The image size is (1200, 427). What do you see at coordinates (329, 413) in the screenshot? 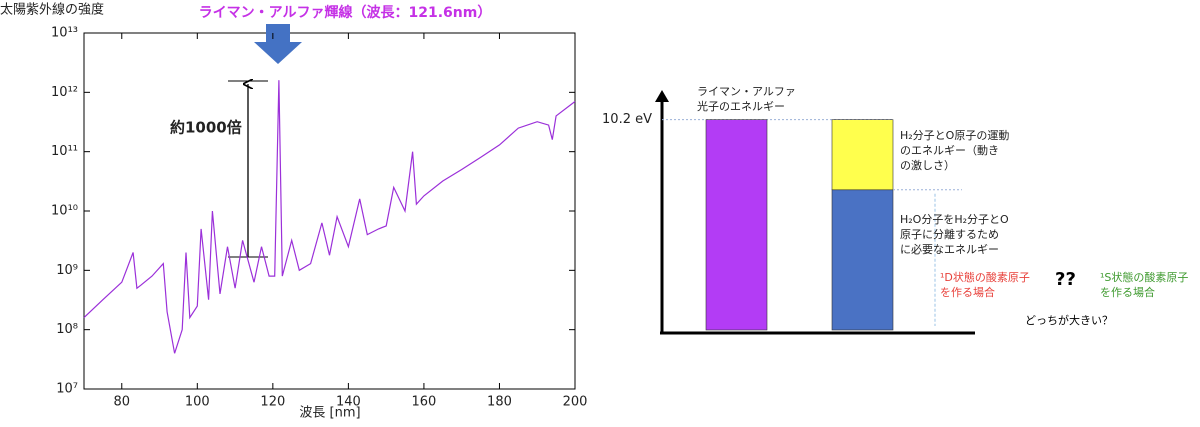
I see `x-axis-label: 波長 [nm]` at bounding box center [329, 413].